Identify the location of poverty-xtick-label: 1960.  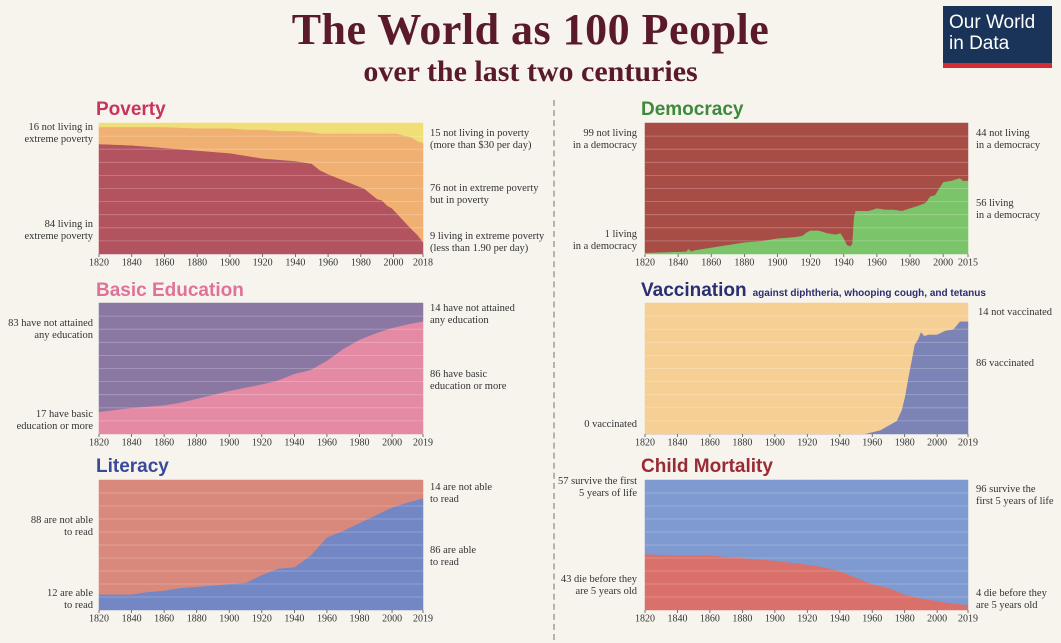
(328, 263).